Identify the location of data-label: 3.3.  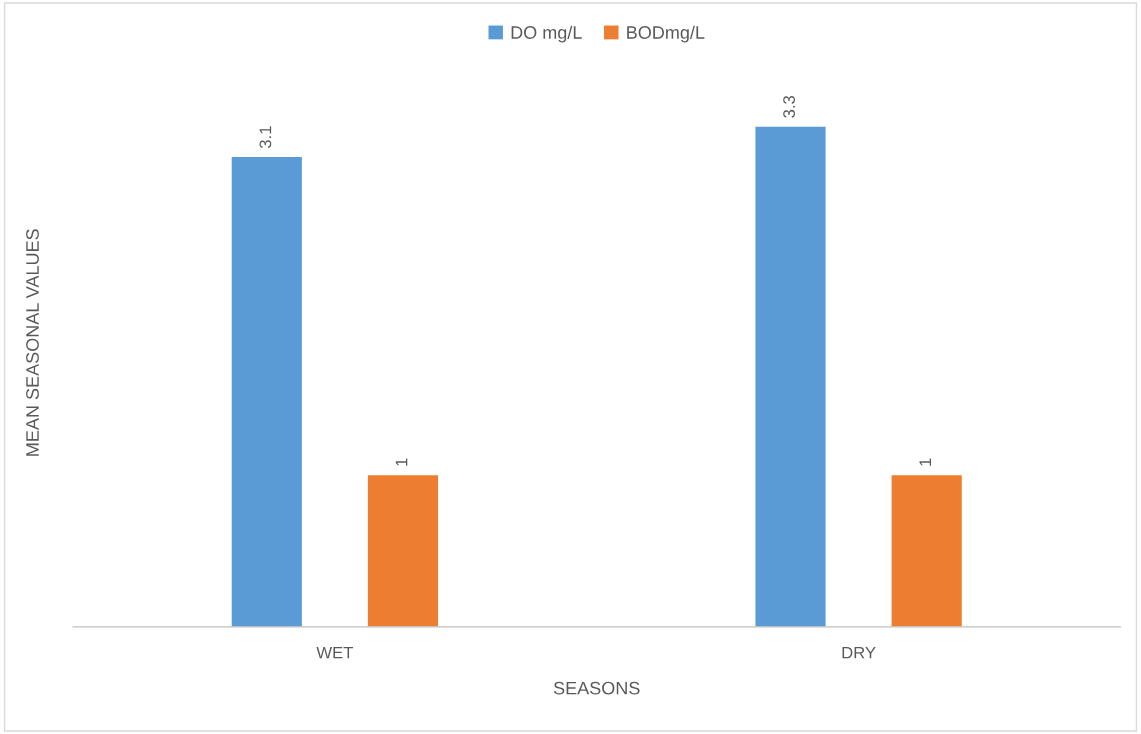
(789, 106).